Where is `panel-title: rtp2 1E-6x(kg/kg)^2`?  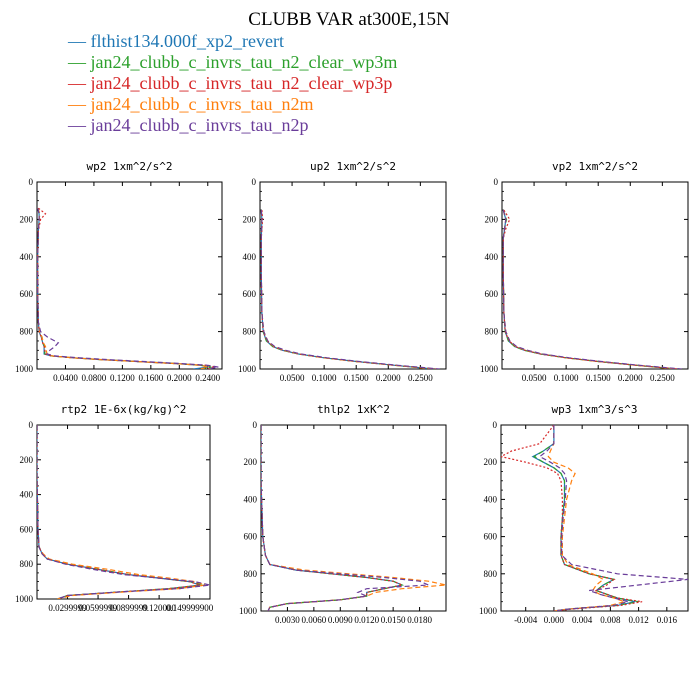 panel-title: rtp2 1E-6x(kg/kg)^2 is located at coordinates (124, 409).